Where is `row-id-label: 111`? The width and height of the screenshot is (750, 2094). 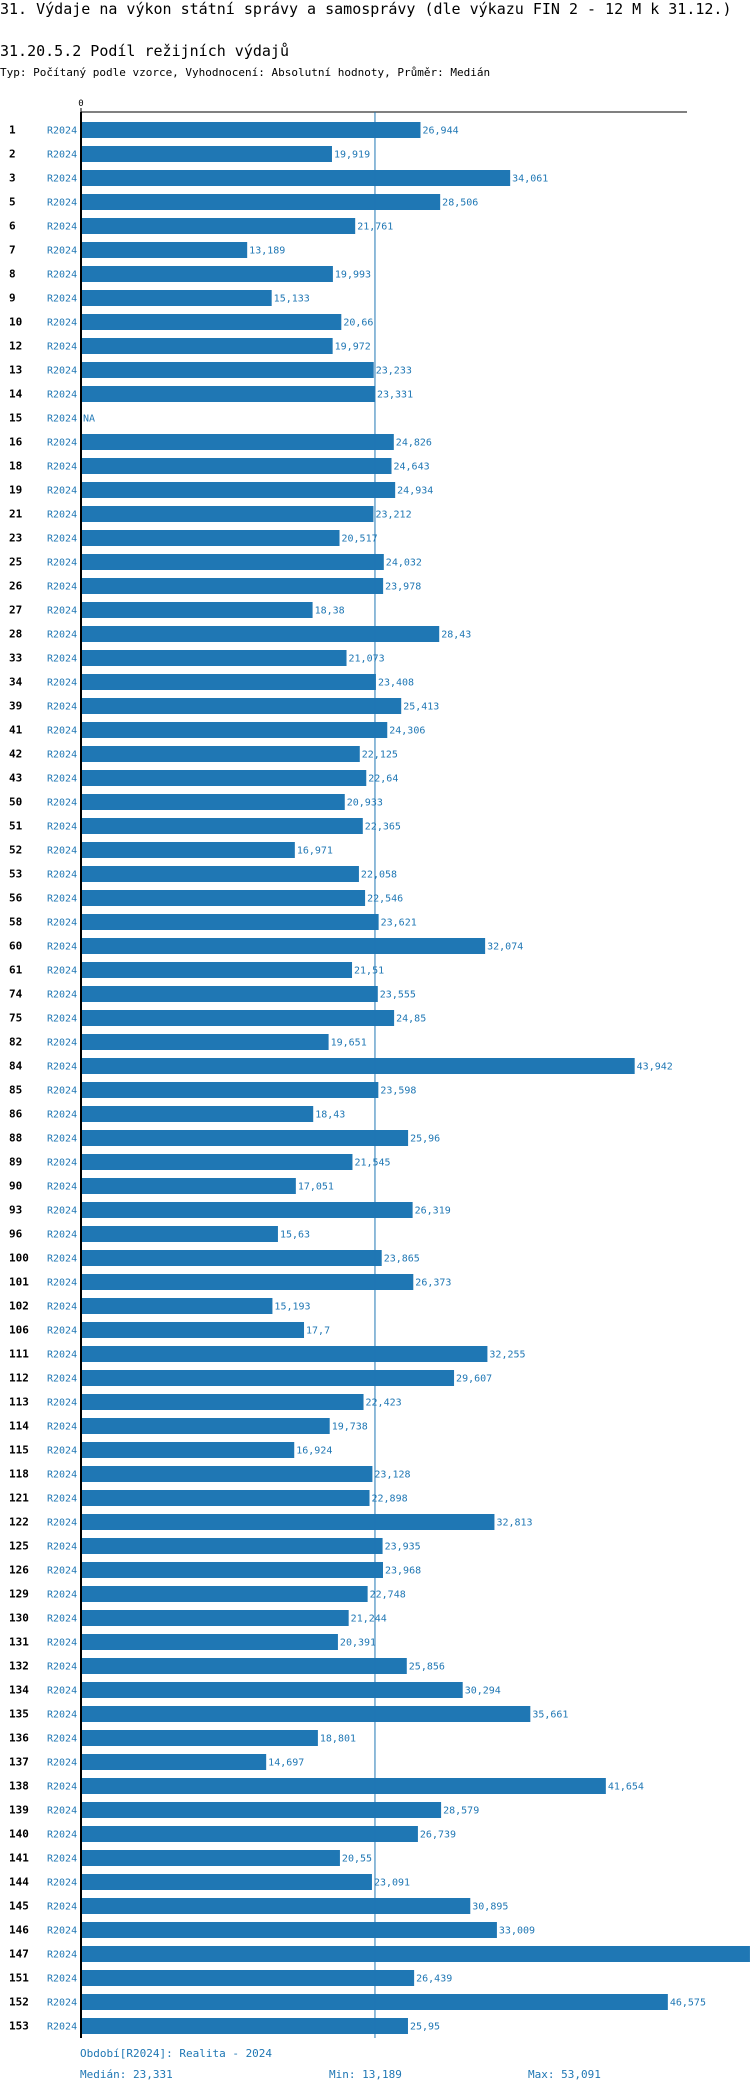 row-id-label: 111 is located at coordinates (19, 1354).